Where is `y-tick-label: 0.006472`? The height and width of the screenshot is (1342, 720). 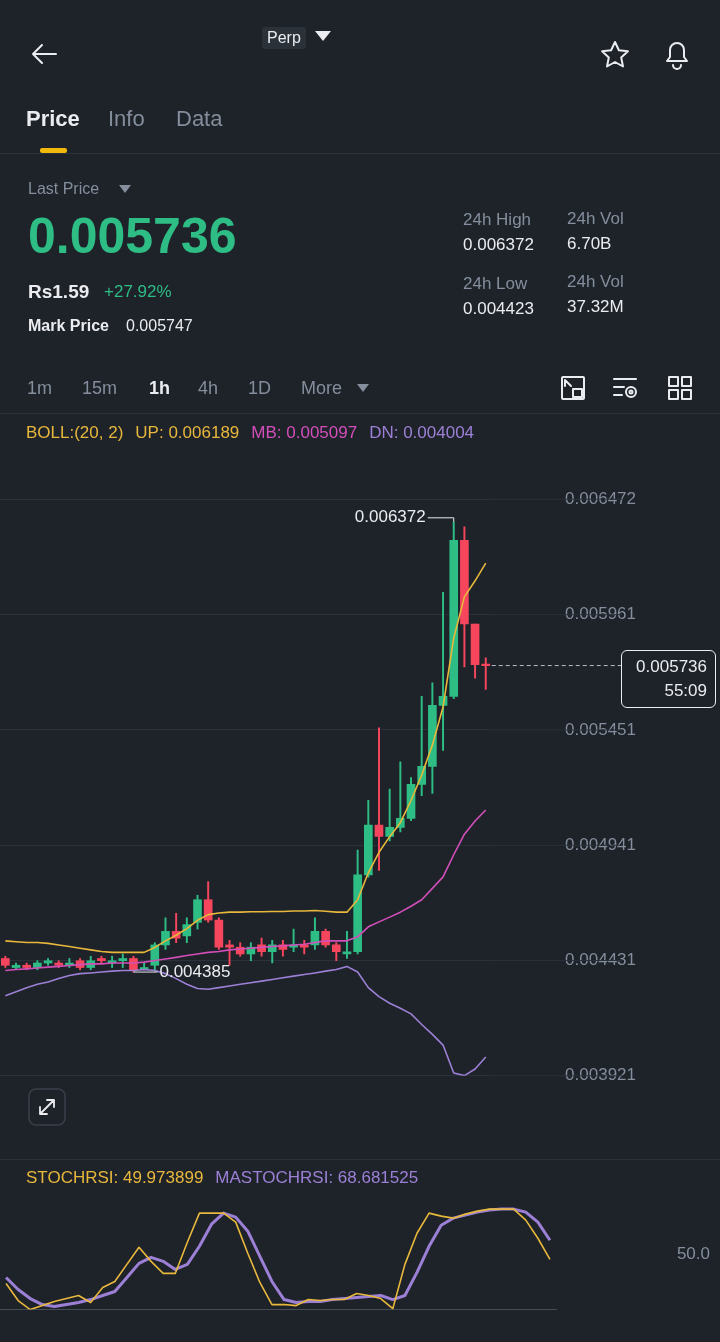
y-tick-label: 0.006472 is located at coordinates (600, 498).